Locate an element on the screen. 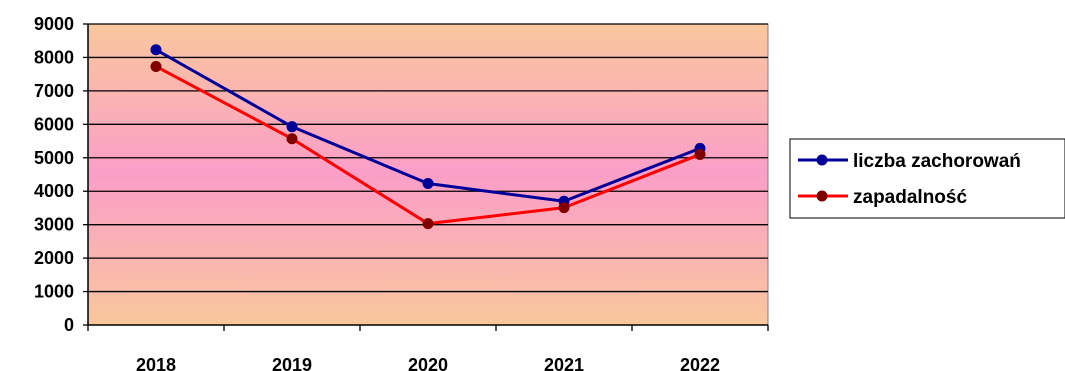 The image size is (1065, 371). y-tick-label: 1000 is located at coordinates (54, 292).